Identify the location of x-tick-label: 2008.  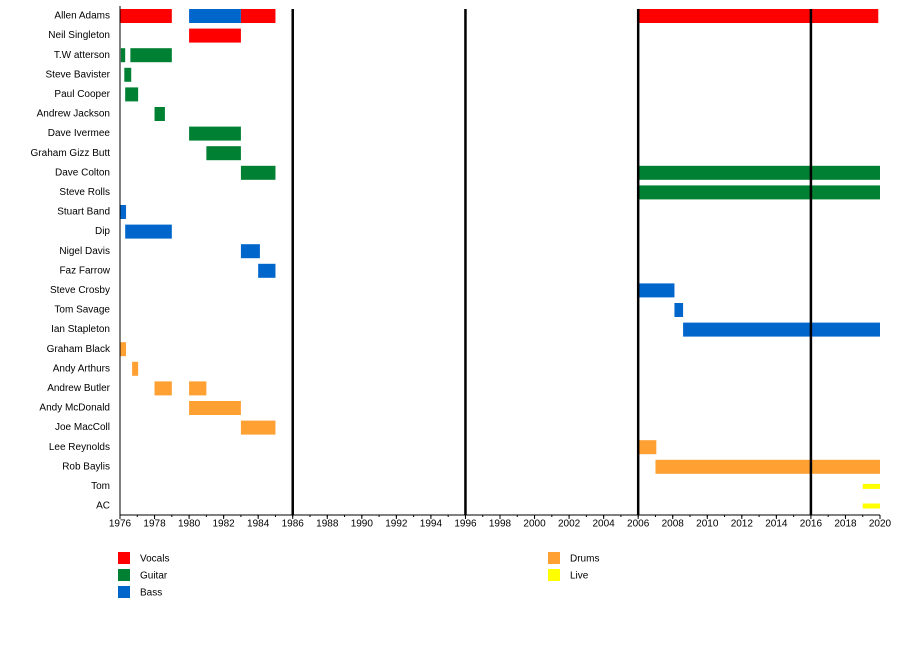
(673, 524).